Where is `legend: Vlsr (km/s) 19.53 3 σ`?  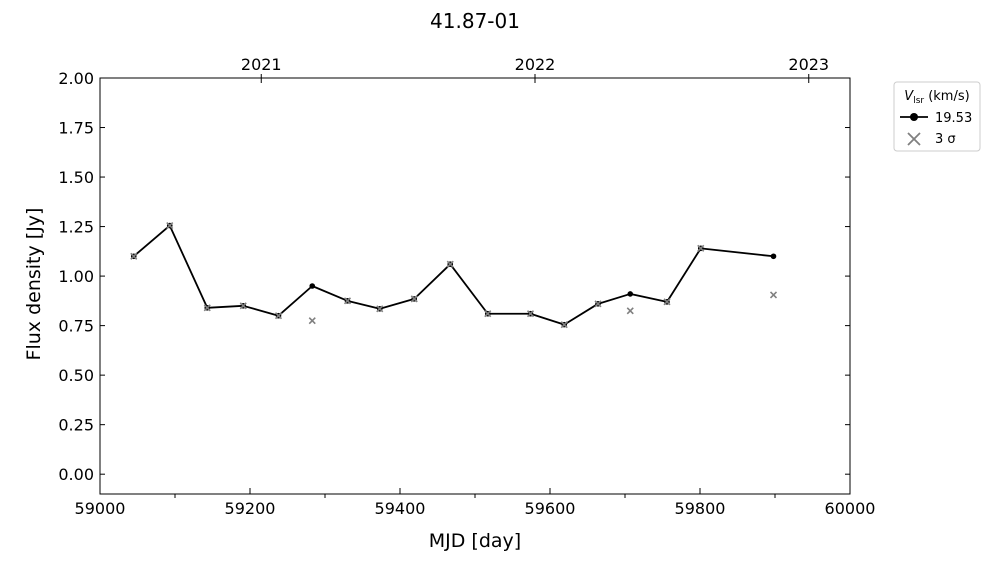
legend: Vlsr (km/s) 19.53 3 σ is located at coordinates (937, 116).